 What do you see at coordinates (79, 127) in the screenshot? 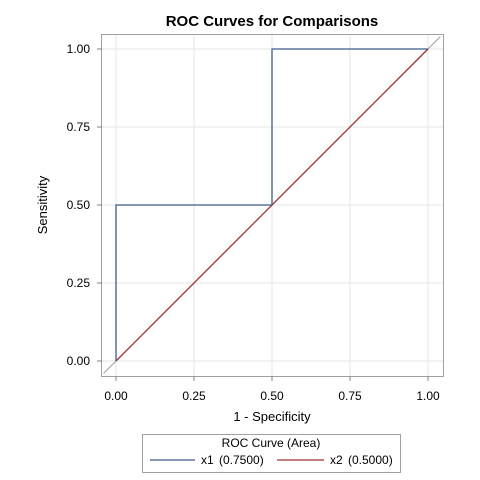
I see `y-tick-label-3: 0.75` at bounding box center [79, 127].